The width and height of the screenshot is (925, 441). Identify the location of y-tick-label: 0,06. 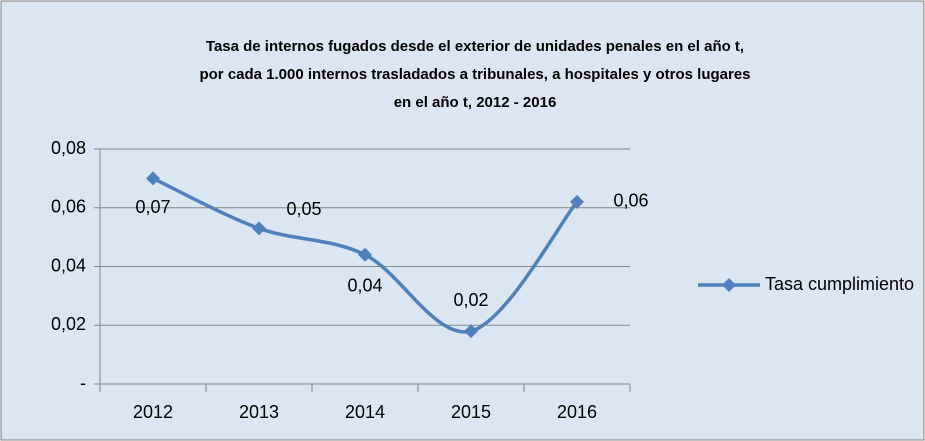
(68, 207).